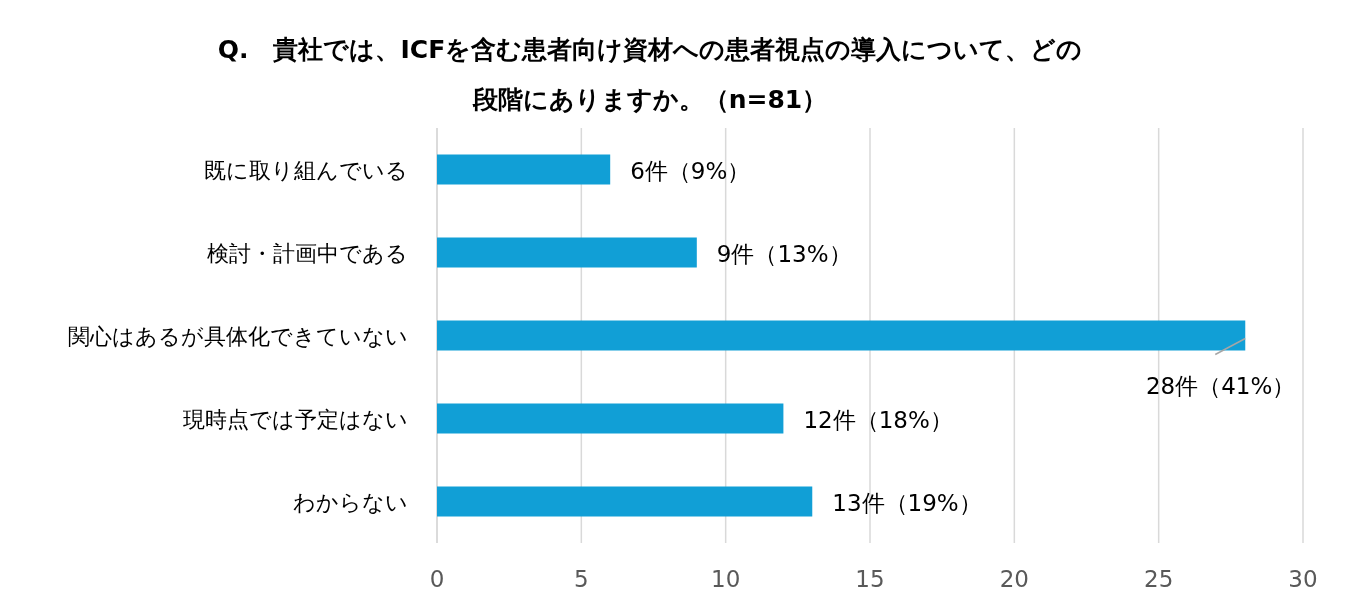 The height and width of the screenshot is (613, 1362). What do you see at coordinates (437, 579) in the screenshot?
I see `x-tick-label: 0` at bounding box center [437, 579].